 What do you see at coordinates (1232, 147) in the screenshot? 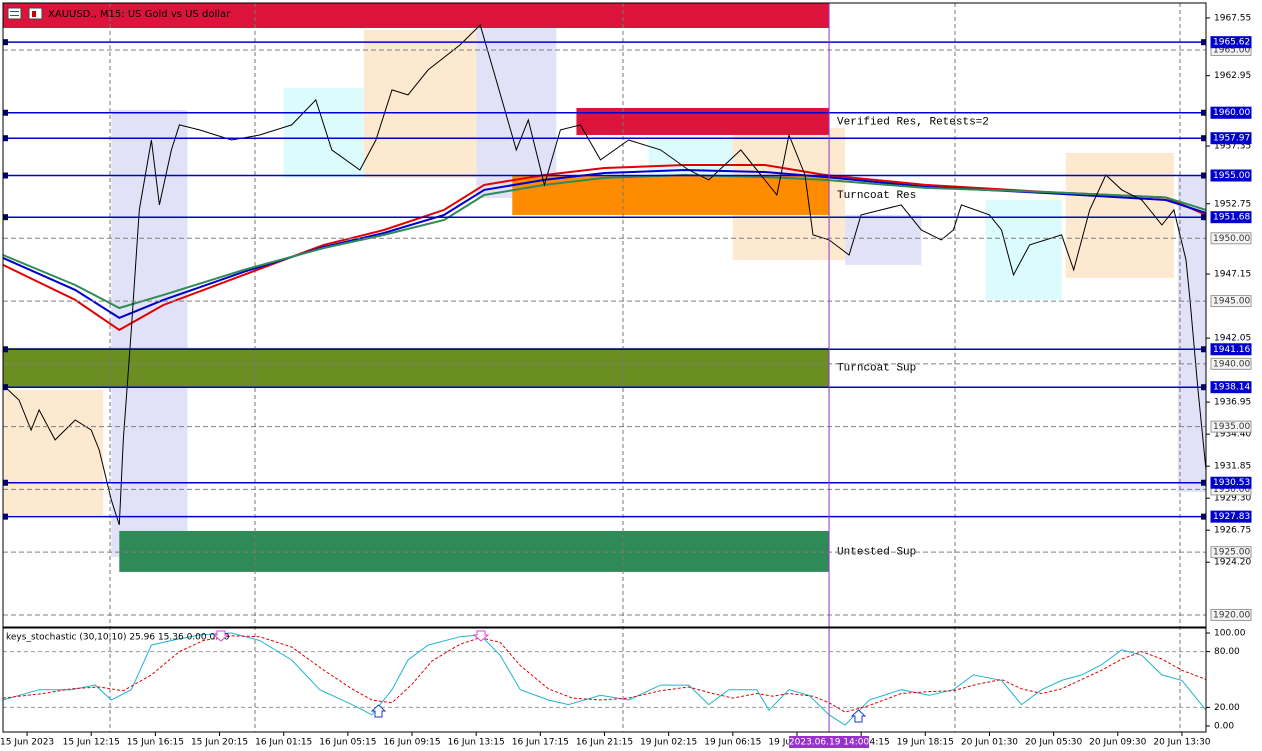
I see `y-tick-label: 1957.35` at bounding box center [1232, 147].